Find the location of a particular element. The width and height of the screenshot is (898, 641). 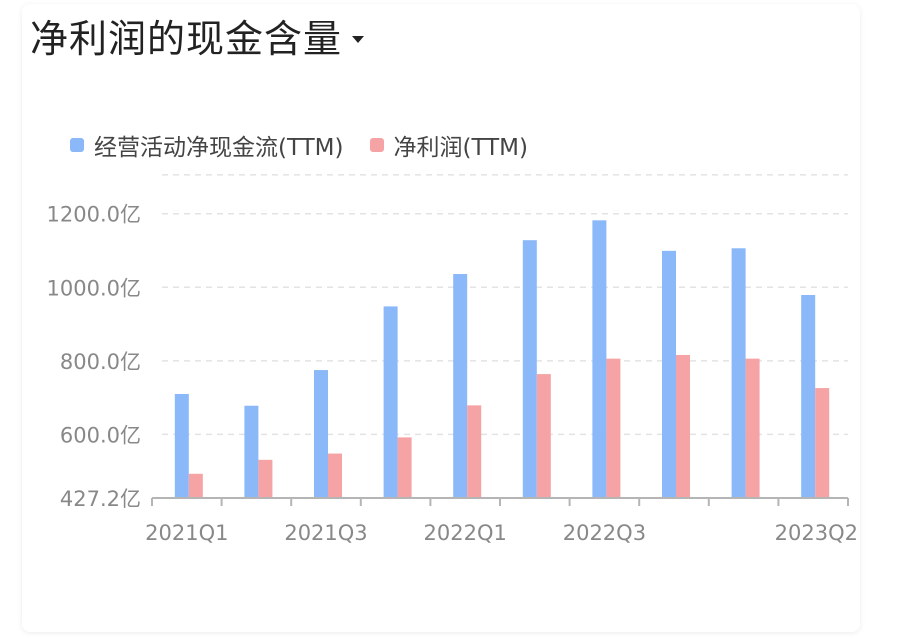

x-tick-label: 2021Q3 is located at coordinates (325, 533).